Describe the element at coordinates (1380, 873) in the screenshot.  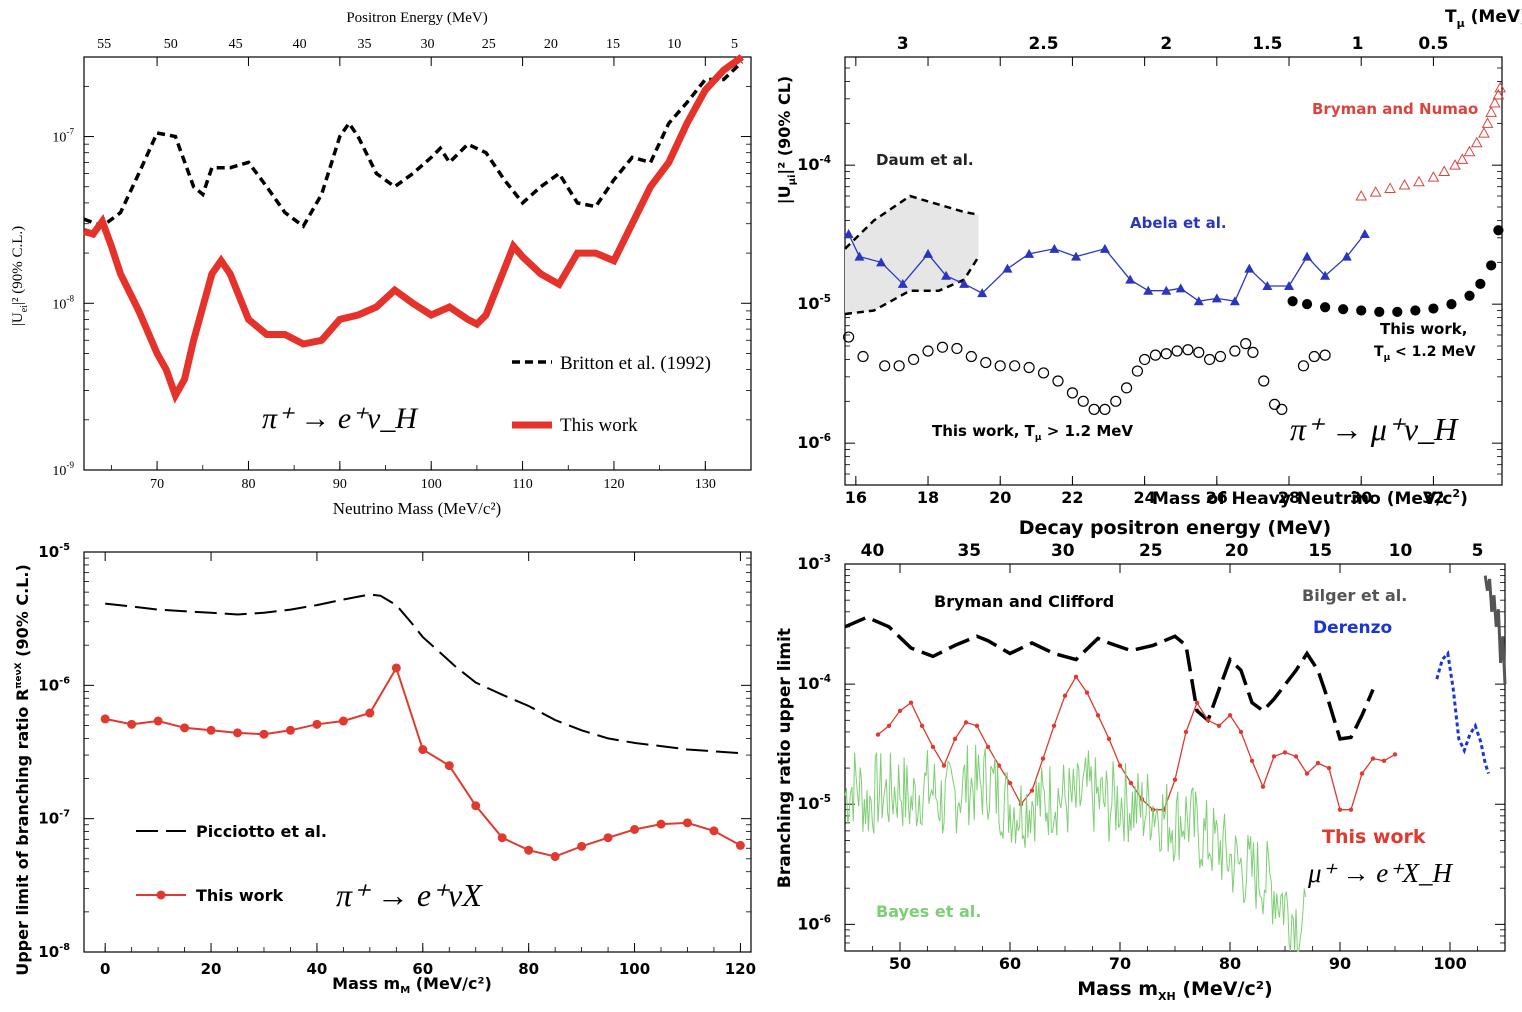
I see `reaction-annotation: μ⁺ → e⁺X_H` at that location.